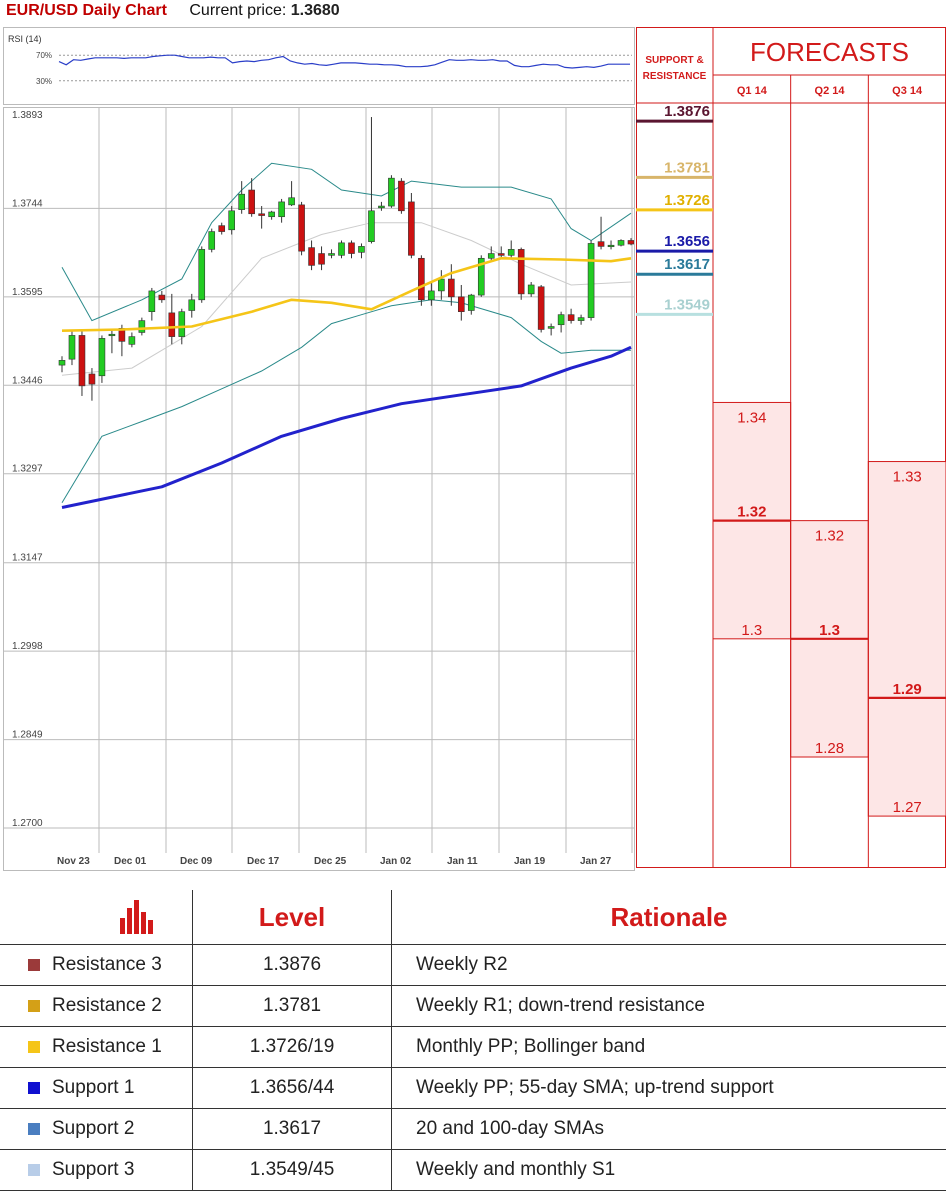 The height and width of the screenshot is (1193, 948). I want to click on x-tick-label: Jan 19, so click(530, 861).